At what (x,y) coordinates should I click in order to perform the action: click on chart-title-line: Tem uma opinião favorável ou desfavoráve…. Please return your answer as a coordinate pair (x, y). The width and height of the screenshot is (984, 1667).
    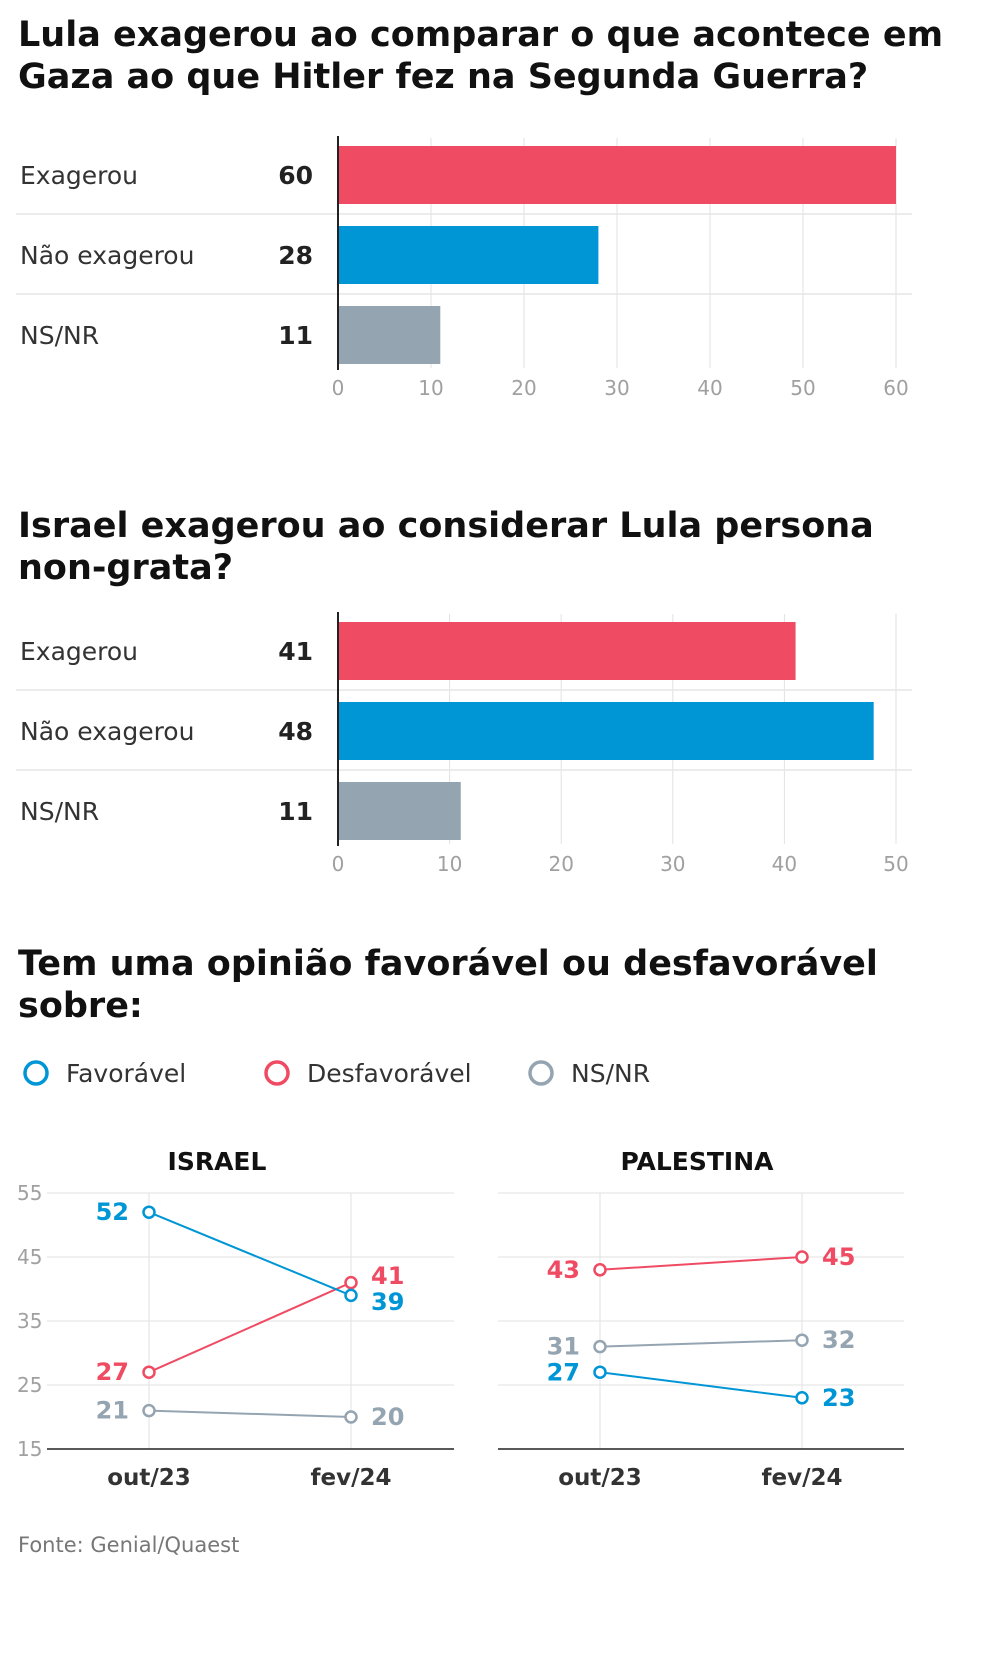
    Looking at the image, I should click on (448, 964).